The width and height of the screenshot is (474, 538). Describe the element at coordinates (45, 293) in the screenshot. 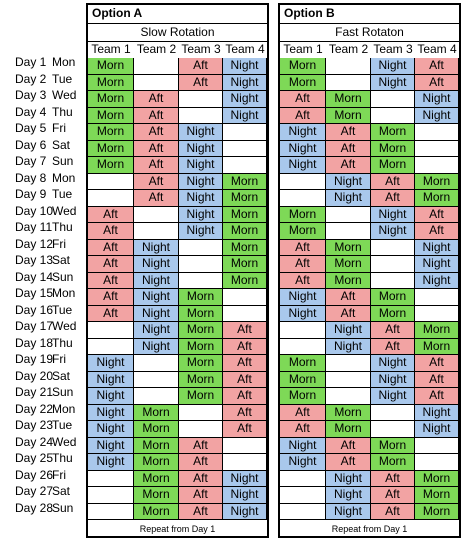

I see `day-label-row: Day 15 Mon` at that location.